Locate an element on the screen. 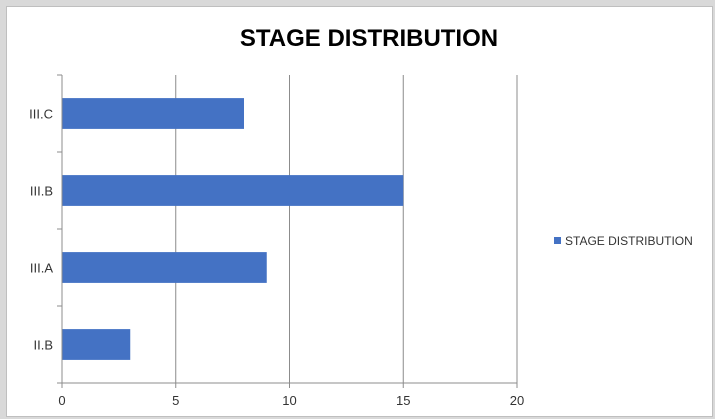  bar-iii-b is located at coordinates (233, 190).